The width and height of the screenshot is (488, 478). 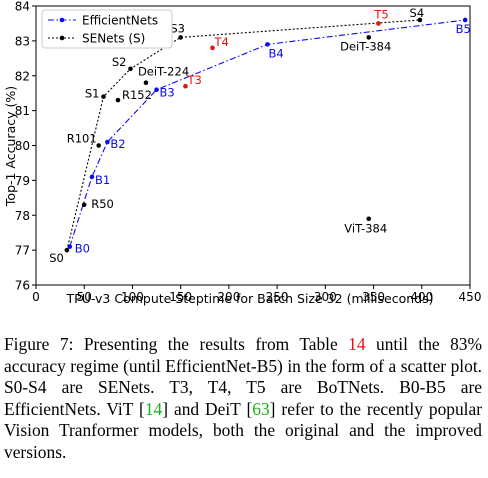 I want to click on data-point-b5, so click(x=465, y=20).